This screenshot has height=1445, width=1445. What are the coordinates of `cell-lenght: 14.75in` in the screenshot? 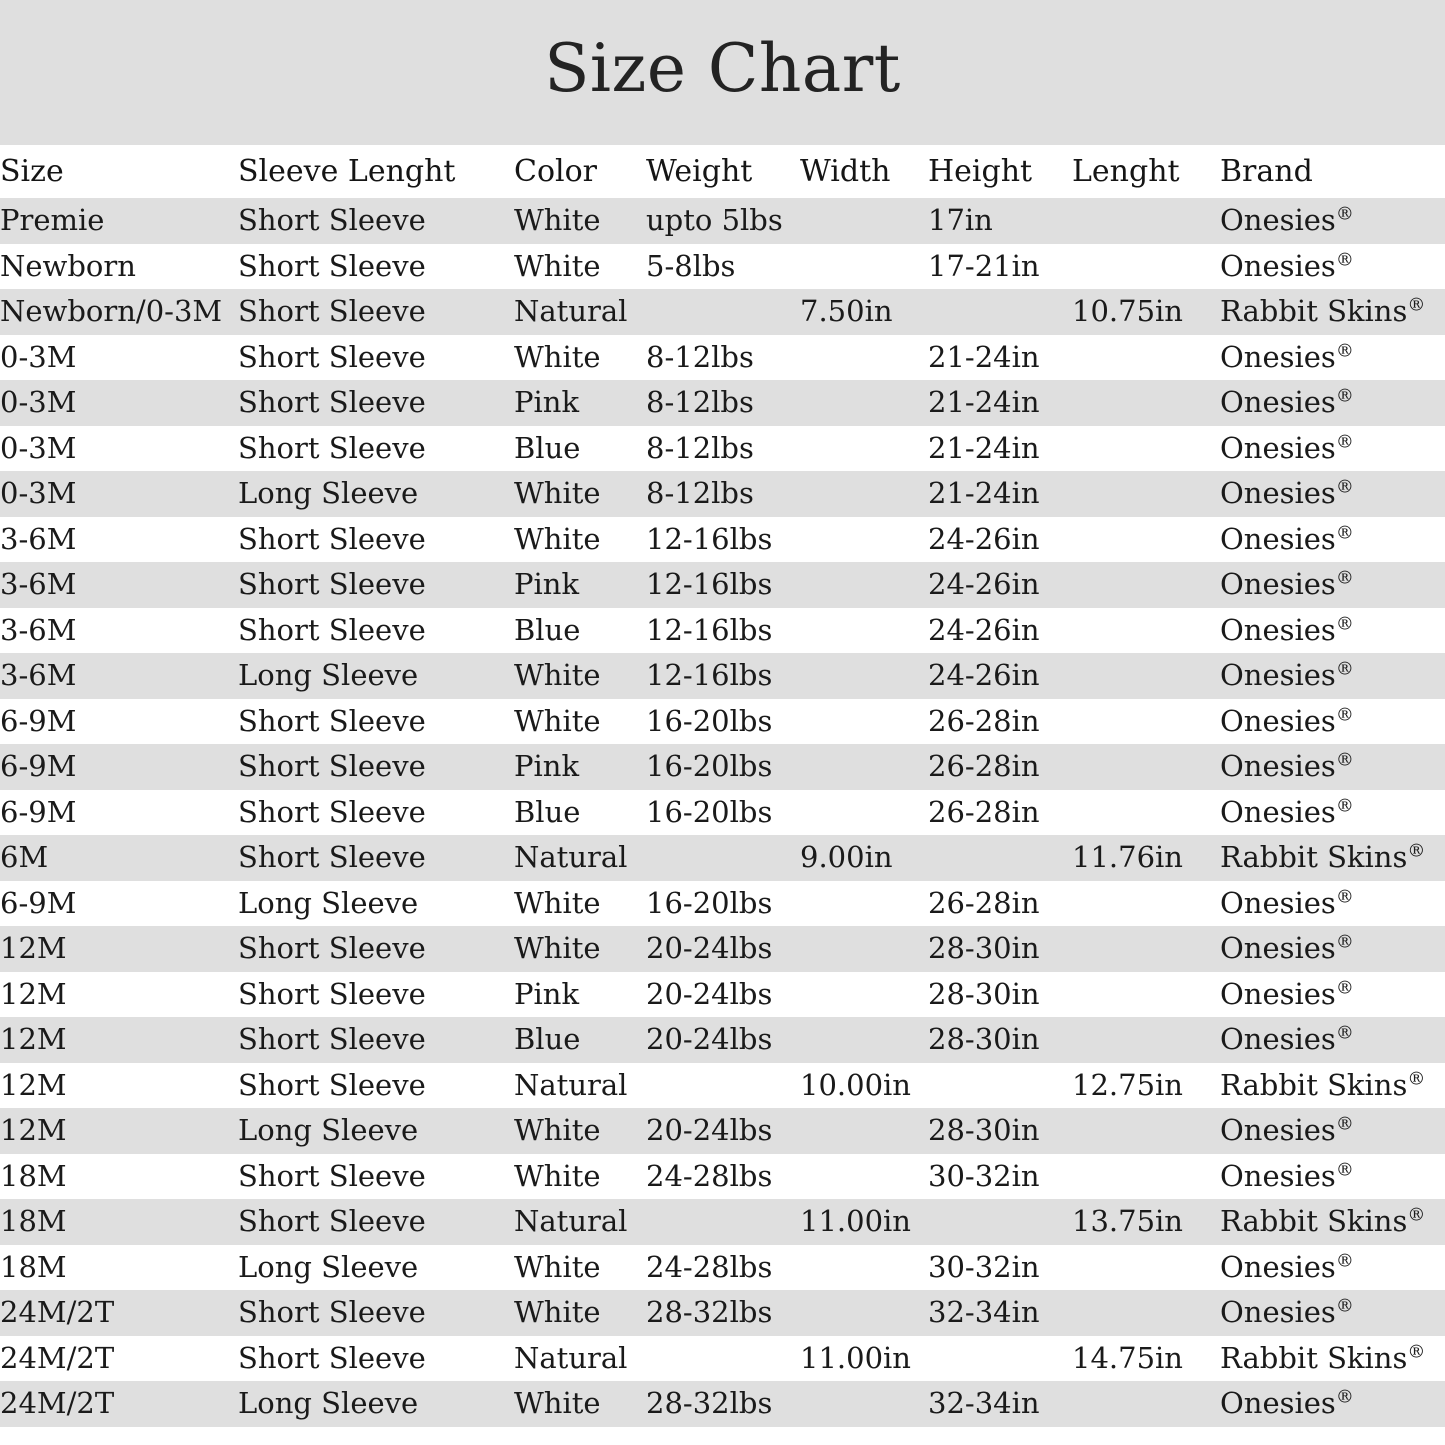 It's located at (1127, 1357).